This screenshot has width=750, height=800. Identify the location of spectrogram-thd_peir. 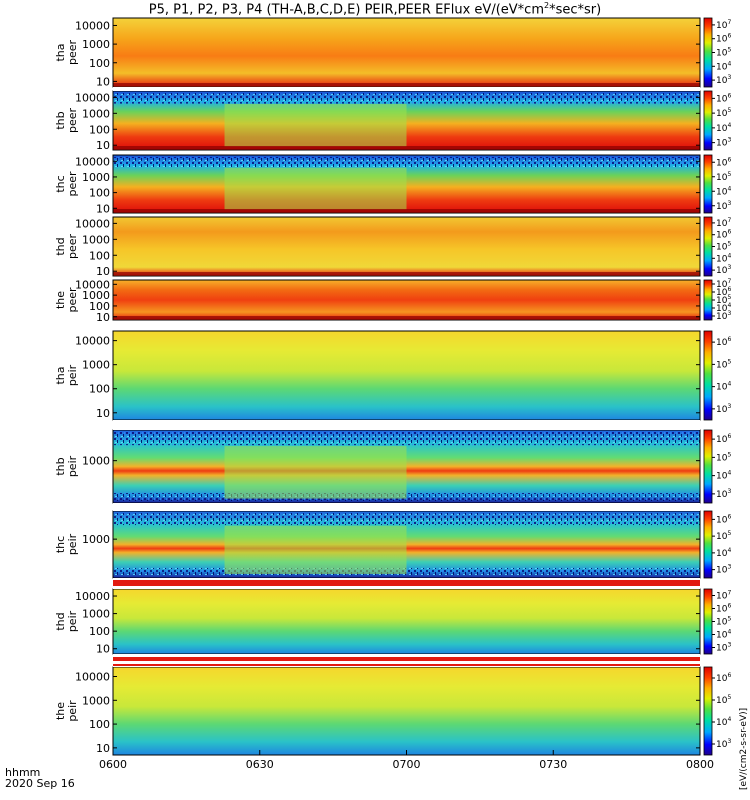
(406, 621).